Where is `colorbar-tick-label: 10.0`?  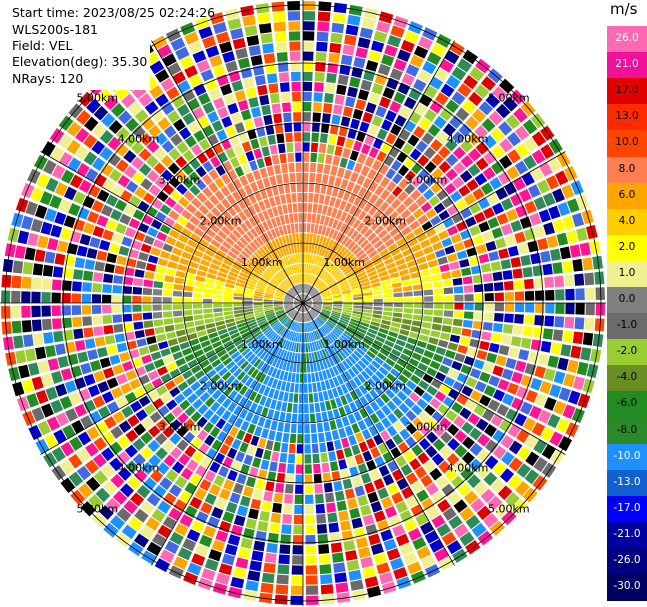 colorbar-tick-label: 10.0 is located at coordinates (627, 142).